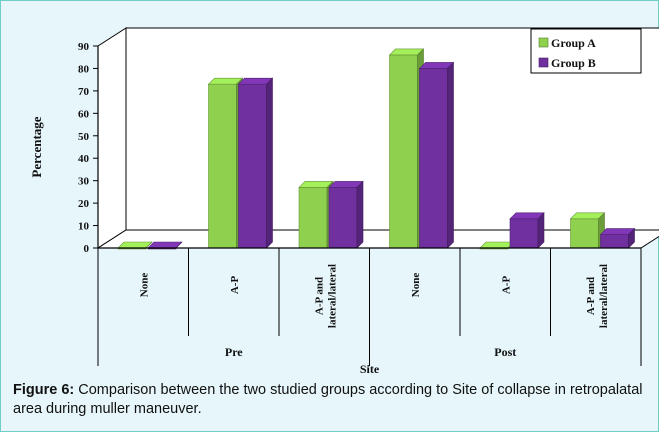 The image size is (659, 432). What do you see at coordinates (112, 138) in the screenshot?
I see `side-wall` at bounding box center [112, 138].